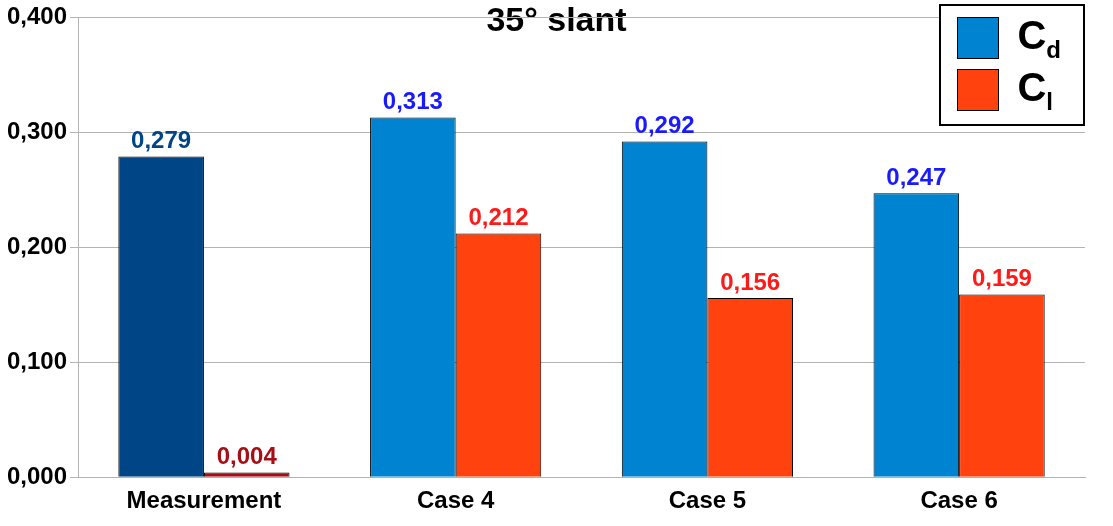 The height and width of the screenshot is (526, 1113). Describe the element at coordinates (456, 500) in the screenshot. I see `x-tick-label: Case 4` at that location.